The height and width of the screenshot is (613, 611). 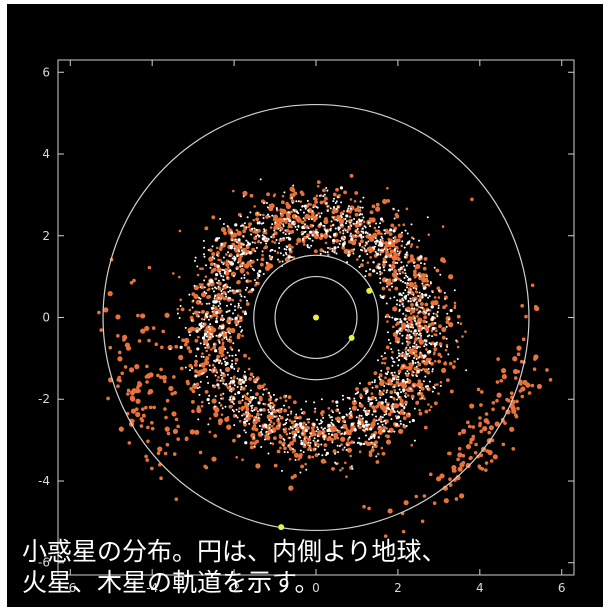 I want to click on planet-mars, so click(x=369, y=290).